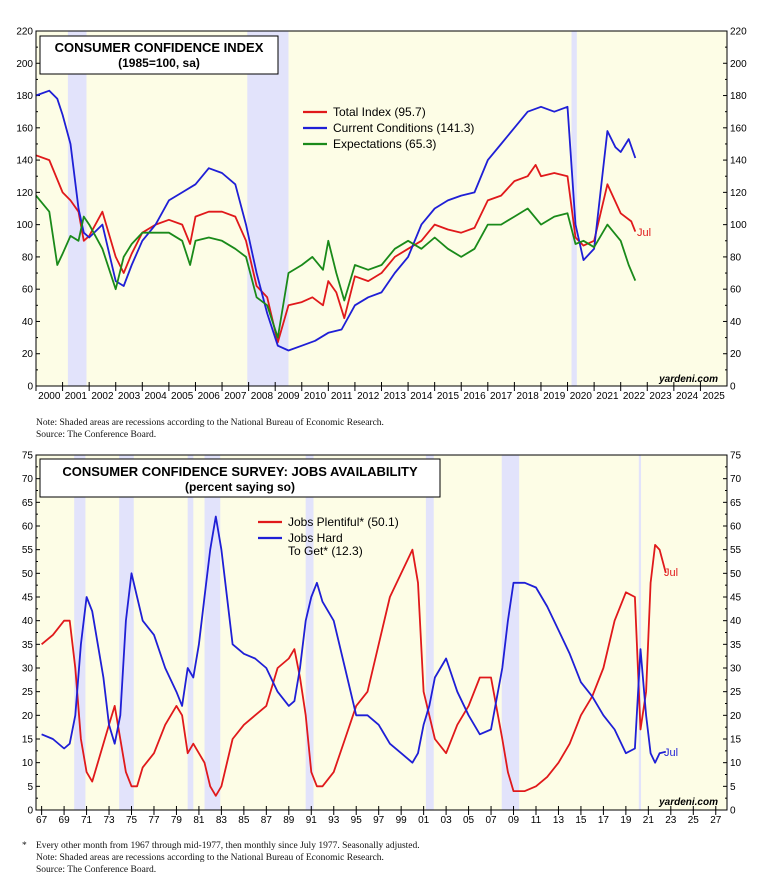 The image size is (775, 885). What do you see at coordinates (76, 396) in the screenshot?
I see `x-tick-label: 2001` at bounding box center [76, 396].